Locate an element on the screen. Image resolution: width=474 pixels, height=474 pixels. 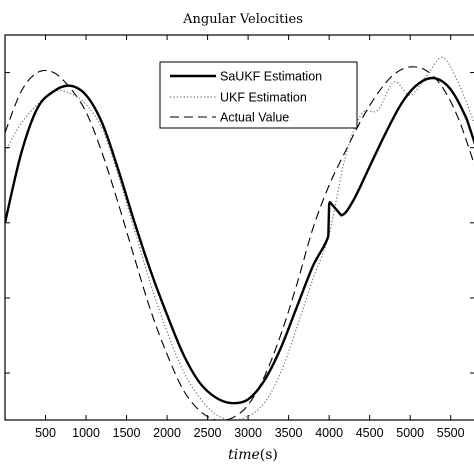
legend-label-sauk: SaUKF Estimation is located at coordinates (271, 77).